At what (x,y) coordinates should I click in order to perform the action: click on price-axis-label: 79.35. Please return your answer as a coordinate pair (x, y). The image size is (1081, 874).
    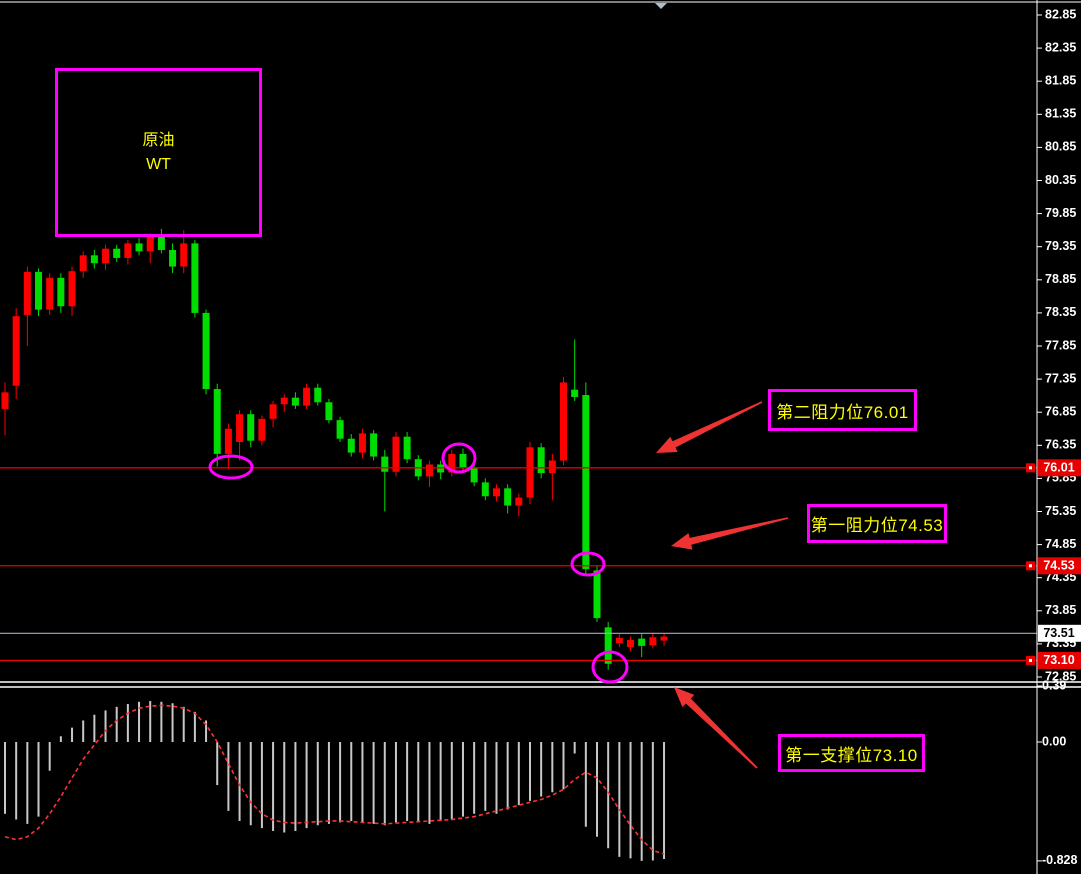
    Looking at the image, I should click on (1060, 246).